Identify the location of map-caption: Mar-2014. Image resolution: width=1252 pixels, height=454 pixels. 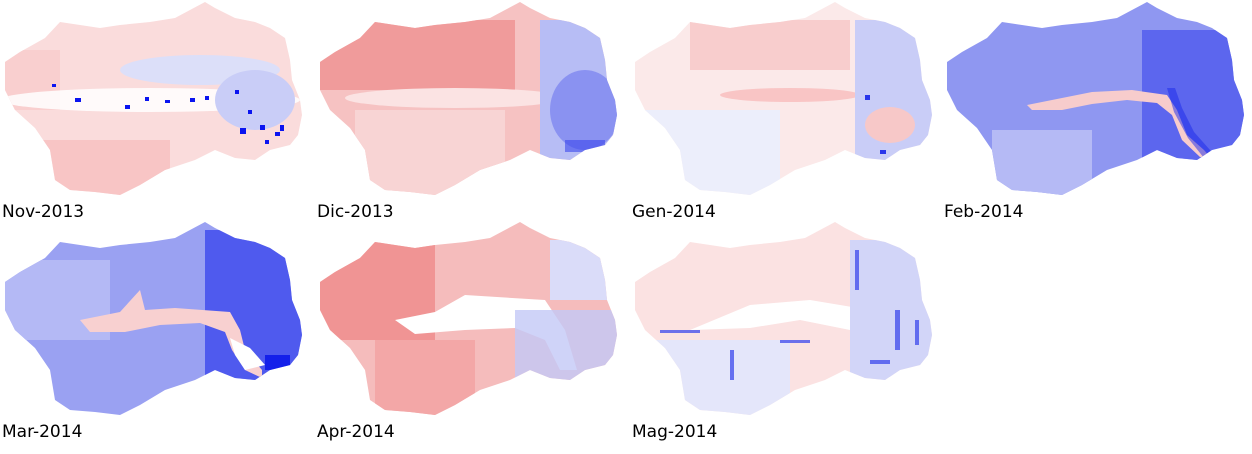
(42, 432).